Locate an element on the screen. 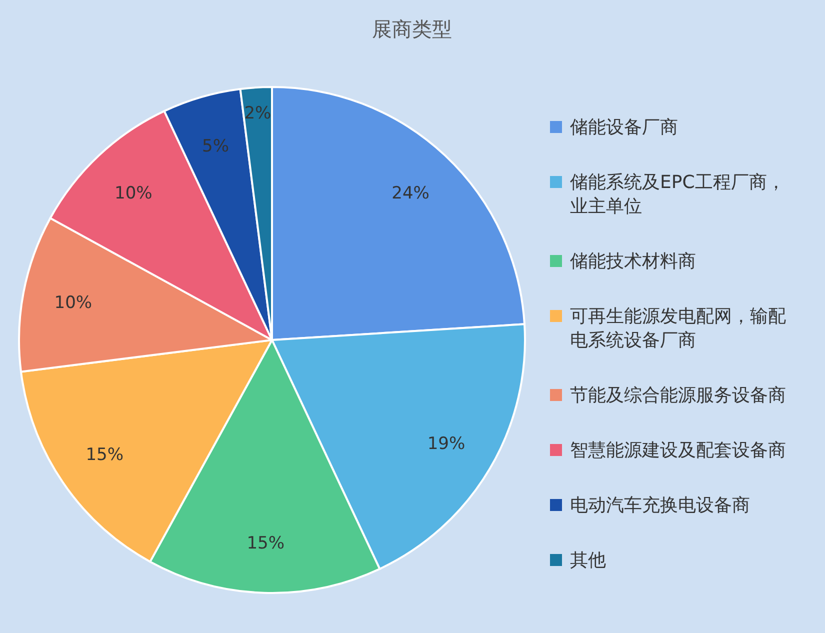 This screenshot has height=633, width=825. data-label: 2% is located at coordinates (258, 114).